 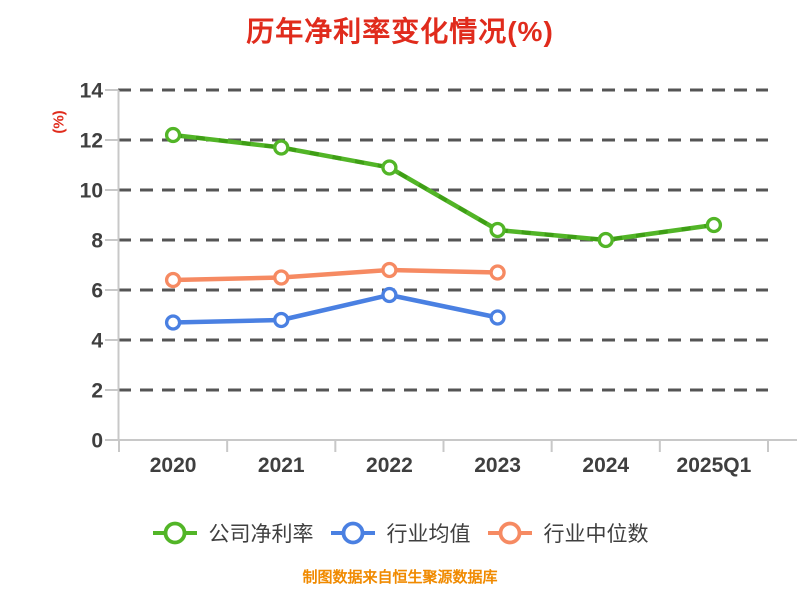 What do you see at coordinates (428, 534) in the screenshot?
I see `legend-label-industry-avg: 行业均值` at bounding box center [428, 534].